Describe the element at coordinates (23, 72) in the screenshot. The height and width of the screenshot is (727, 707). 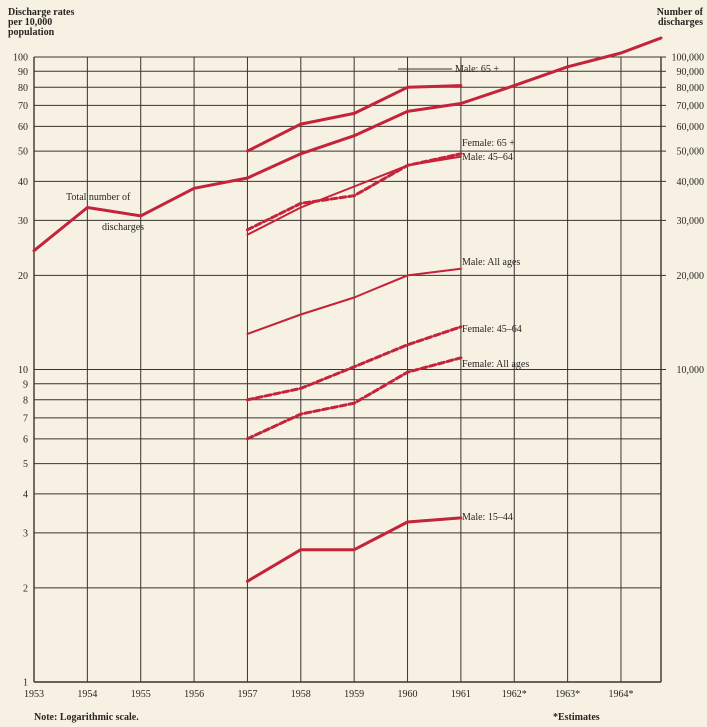
I see `left-tick-label-90: 90` at that location.